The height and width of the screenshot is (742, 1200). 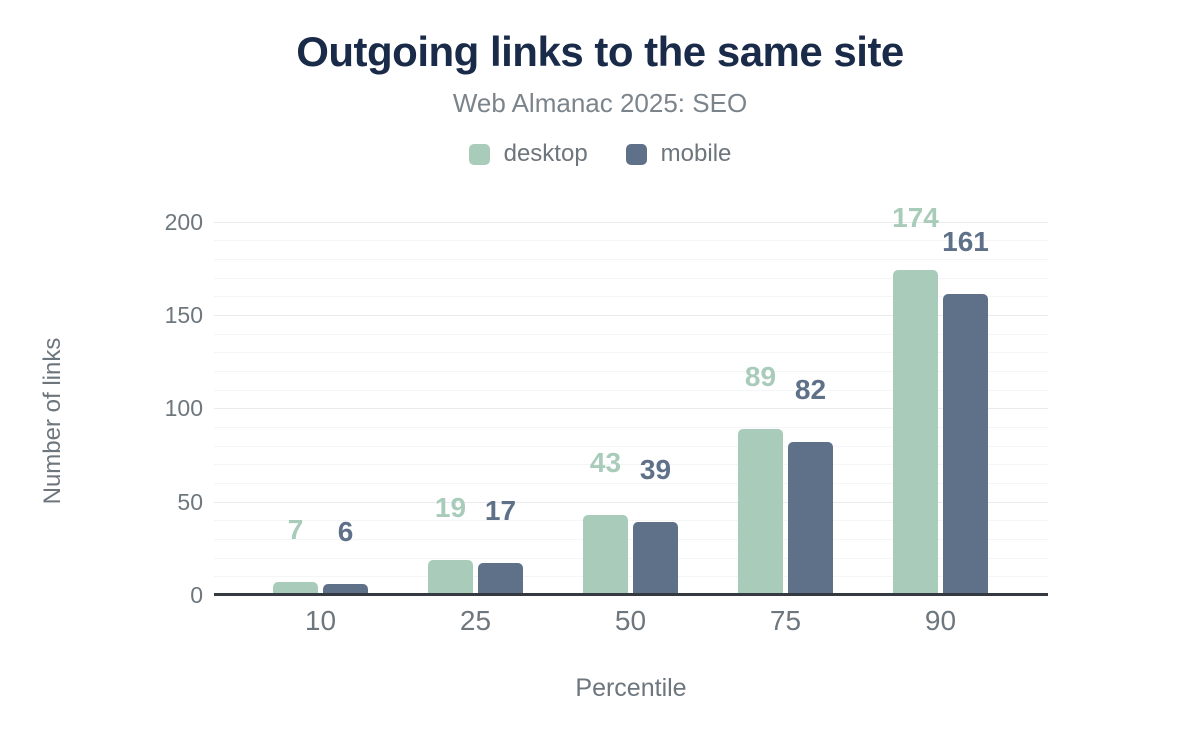 What do you see at coordinates (630, 620) in the screenshot?
I see `x-tick-label-50: 50` at bounding box center [630, 620].